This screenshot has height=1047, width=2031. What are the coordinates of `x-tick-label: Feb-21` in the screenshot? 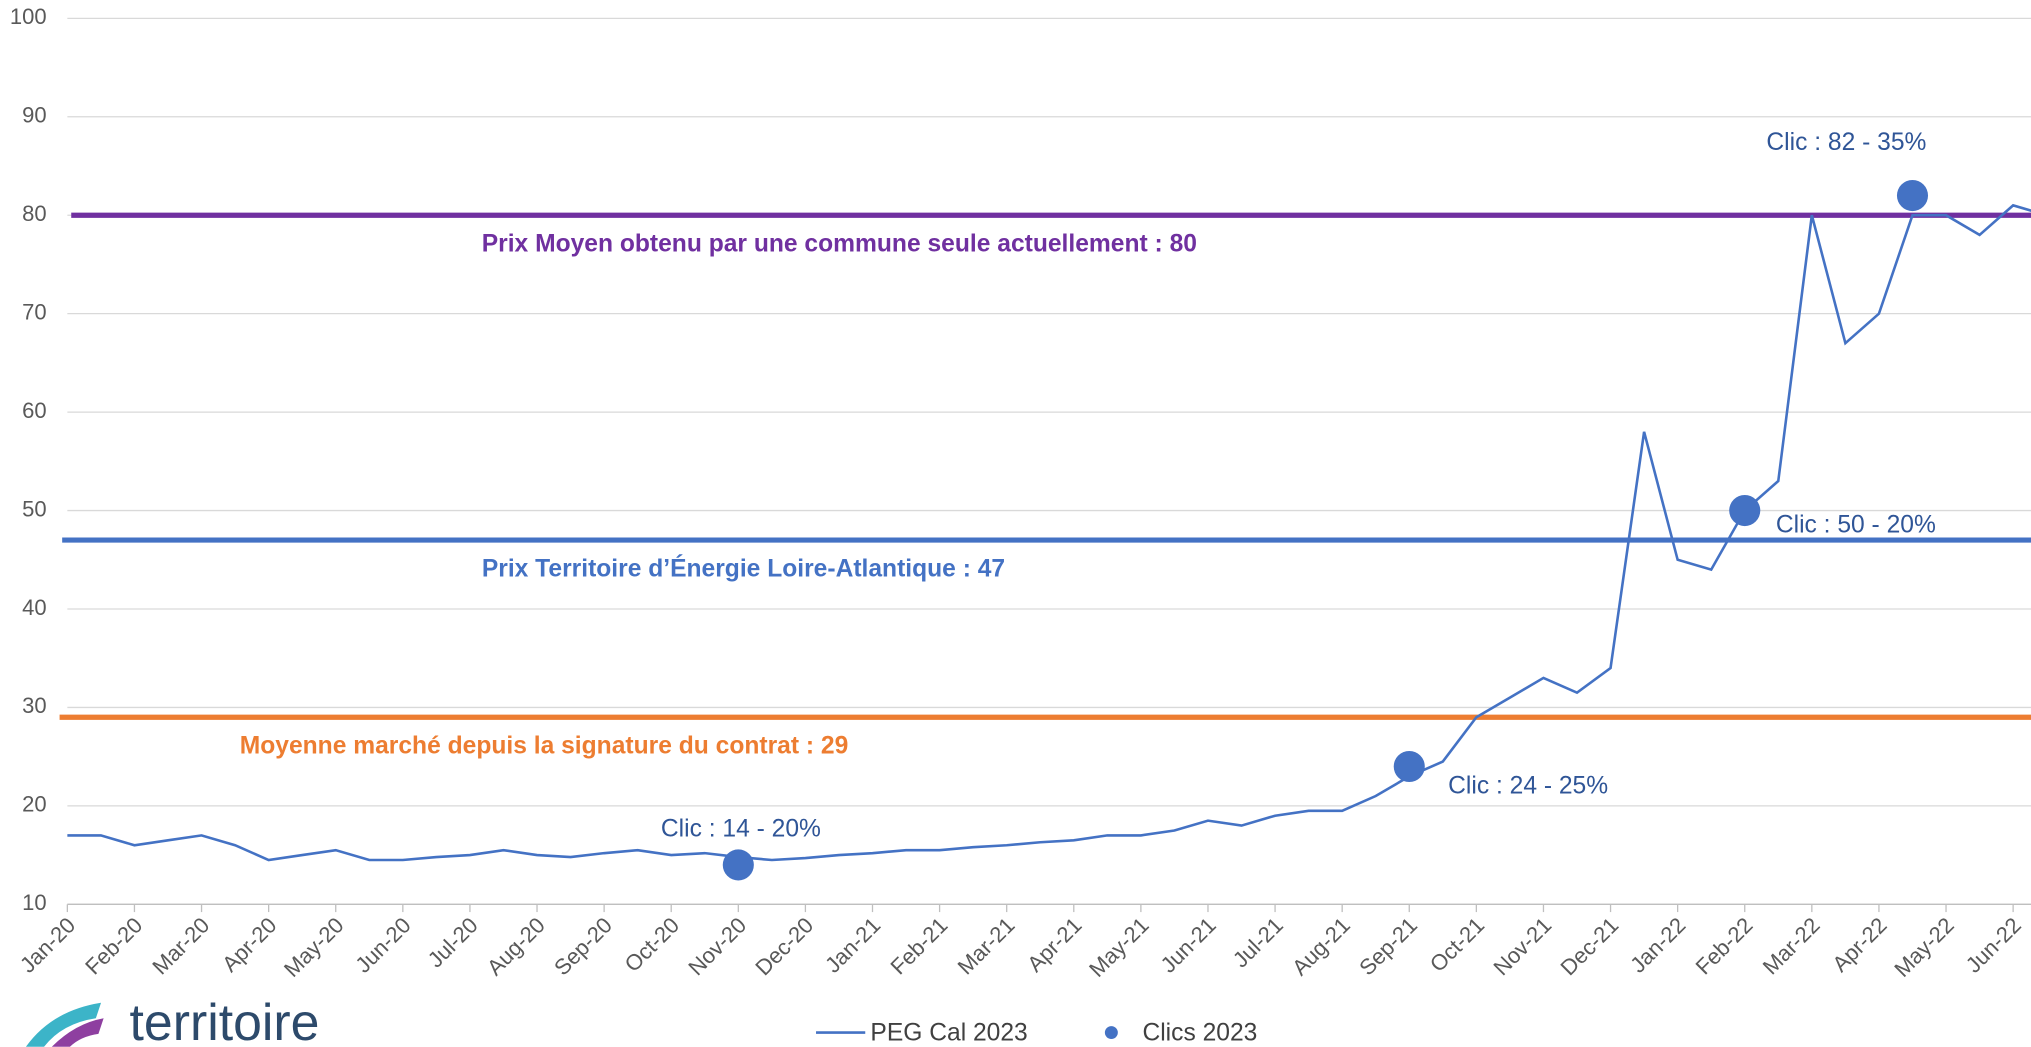 It's located at (918, 945).